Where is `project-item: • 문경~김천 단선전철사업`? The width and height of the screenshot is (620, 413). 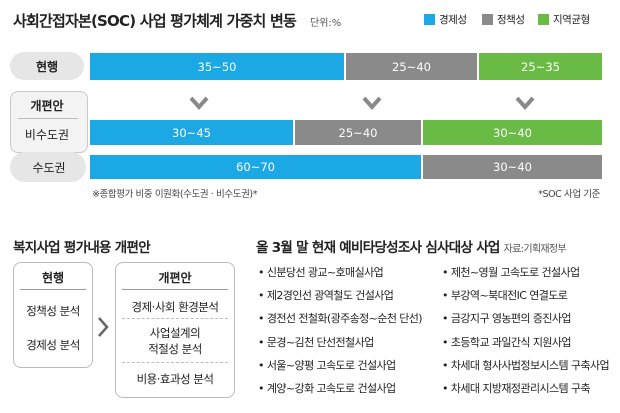 project-item: • 문경~김천 단선전철사업 is located at coordinates (316, 342).